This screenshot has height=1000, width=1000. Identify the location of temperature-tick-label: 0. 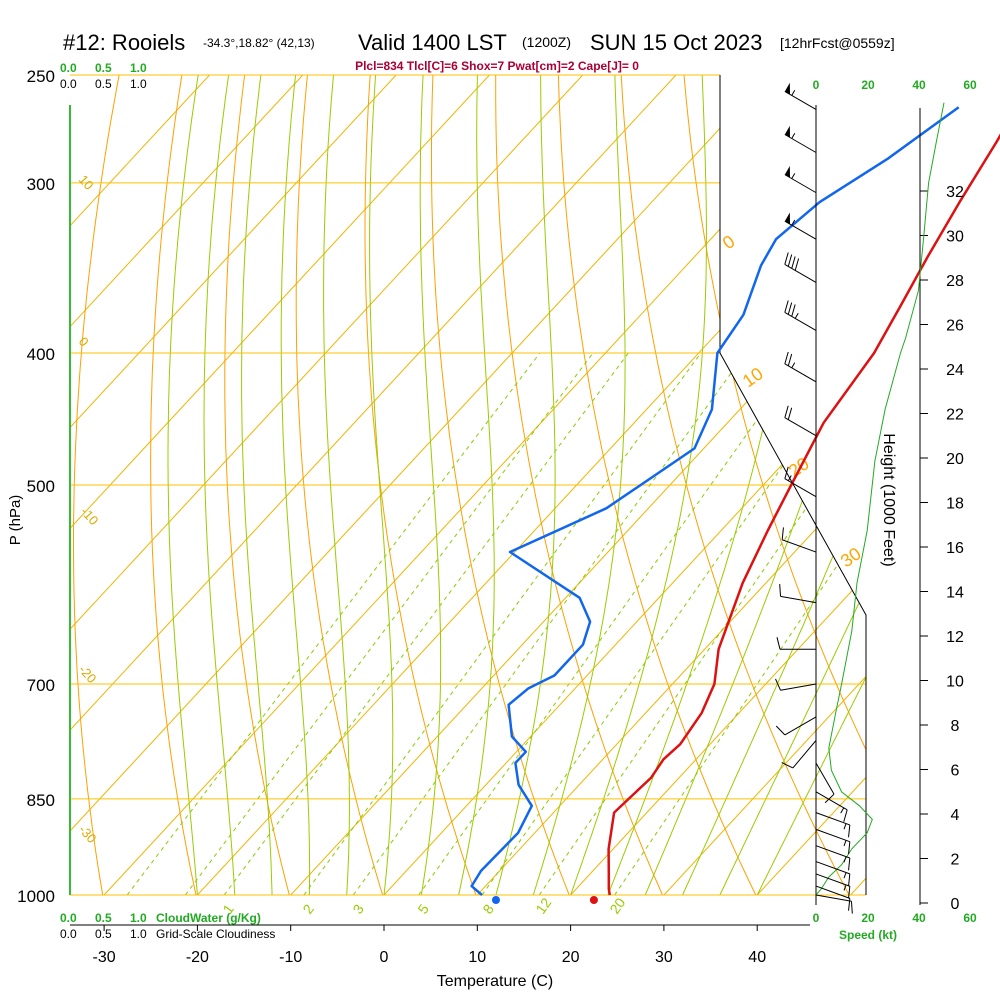
(384, 957).